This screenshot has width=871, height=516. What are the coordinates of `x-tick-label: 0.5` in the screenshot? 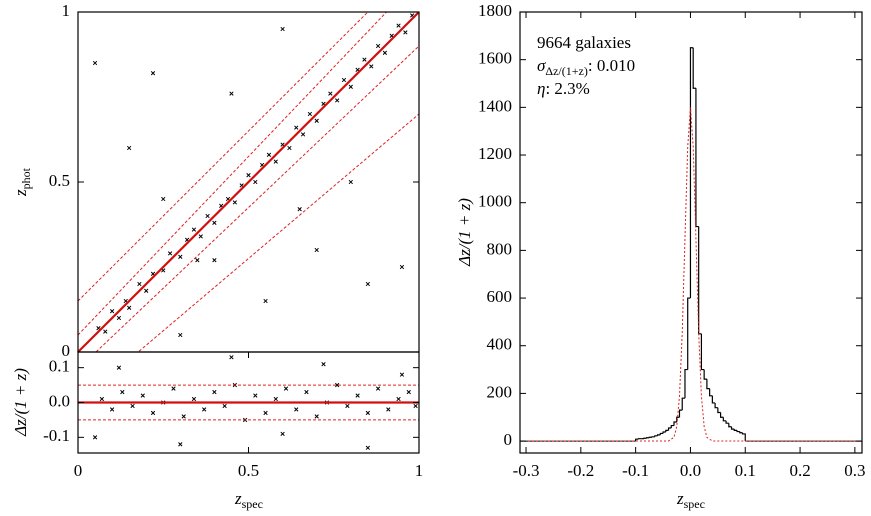 It's located at (248, 470).